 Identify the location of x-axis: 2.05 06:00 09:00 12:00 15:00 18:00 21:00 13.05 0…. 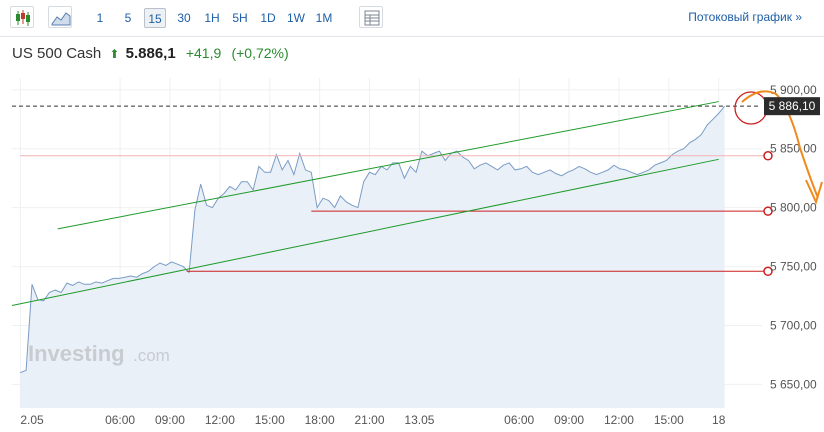
(372, 420).